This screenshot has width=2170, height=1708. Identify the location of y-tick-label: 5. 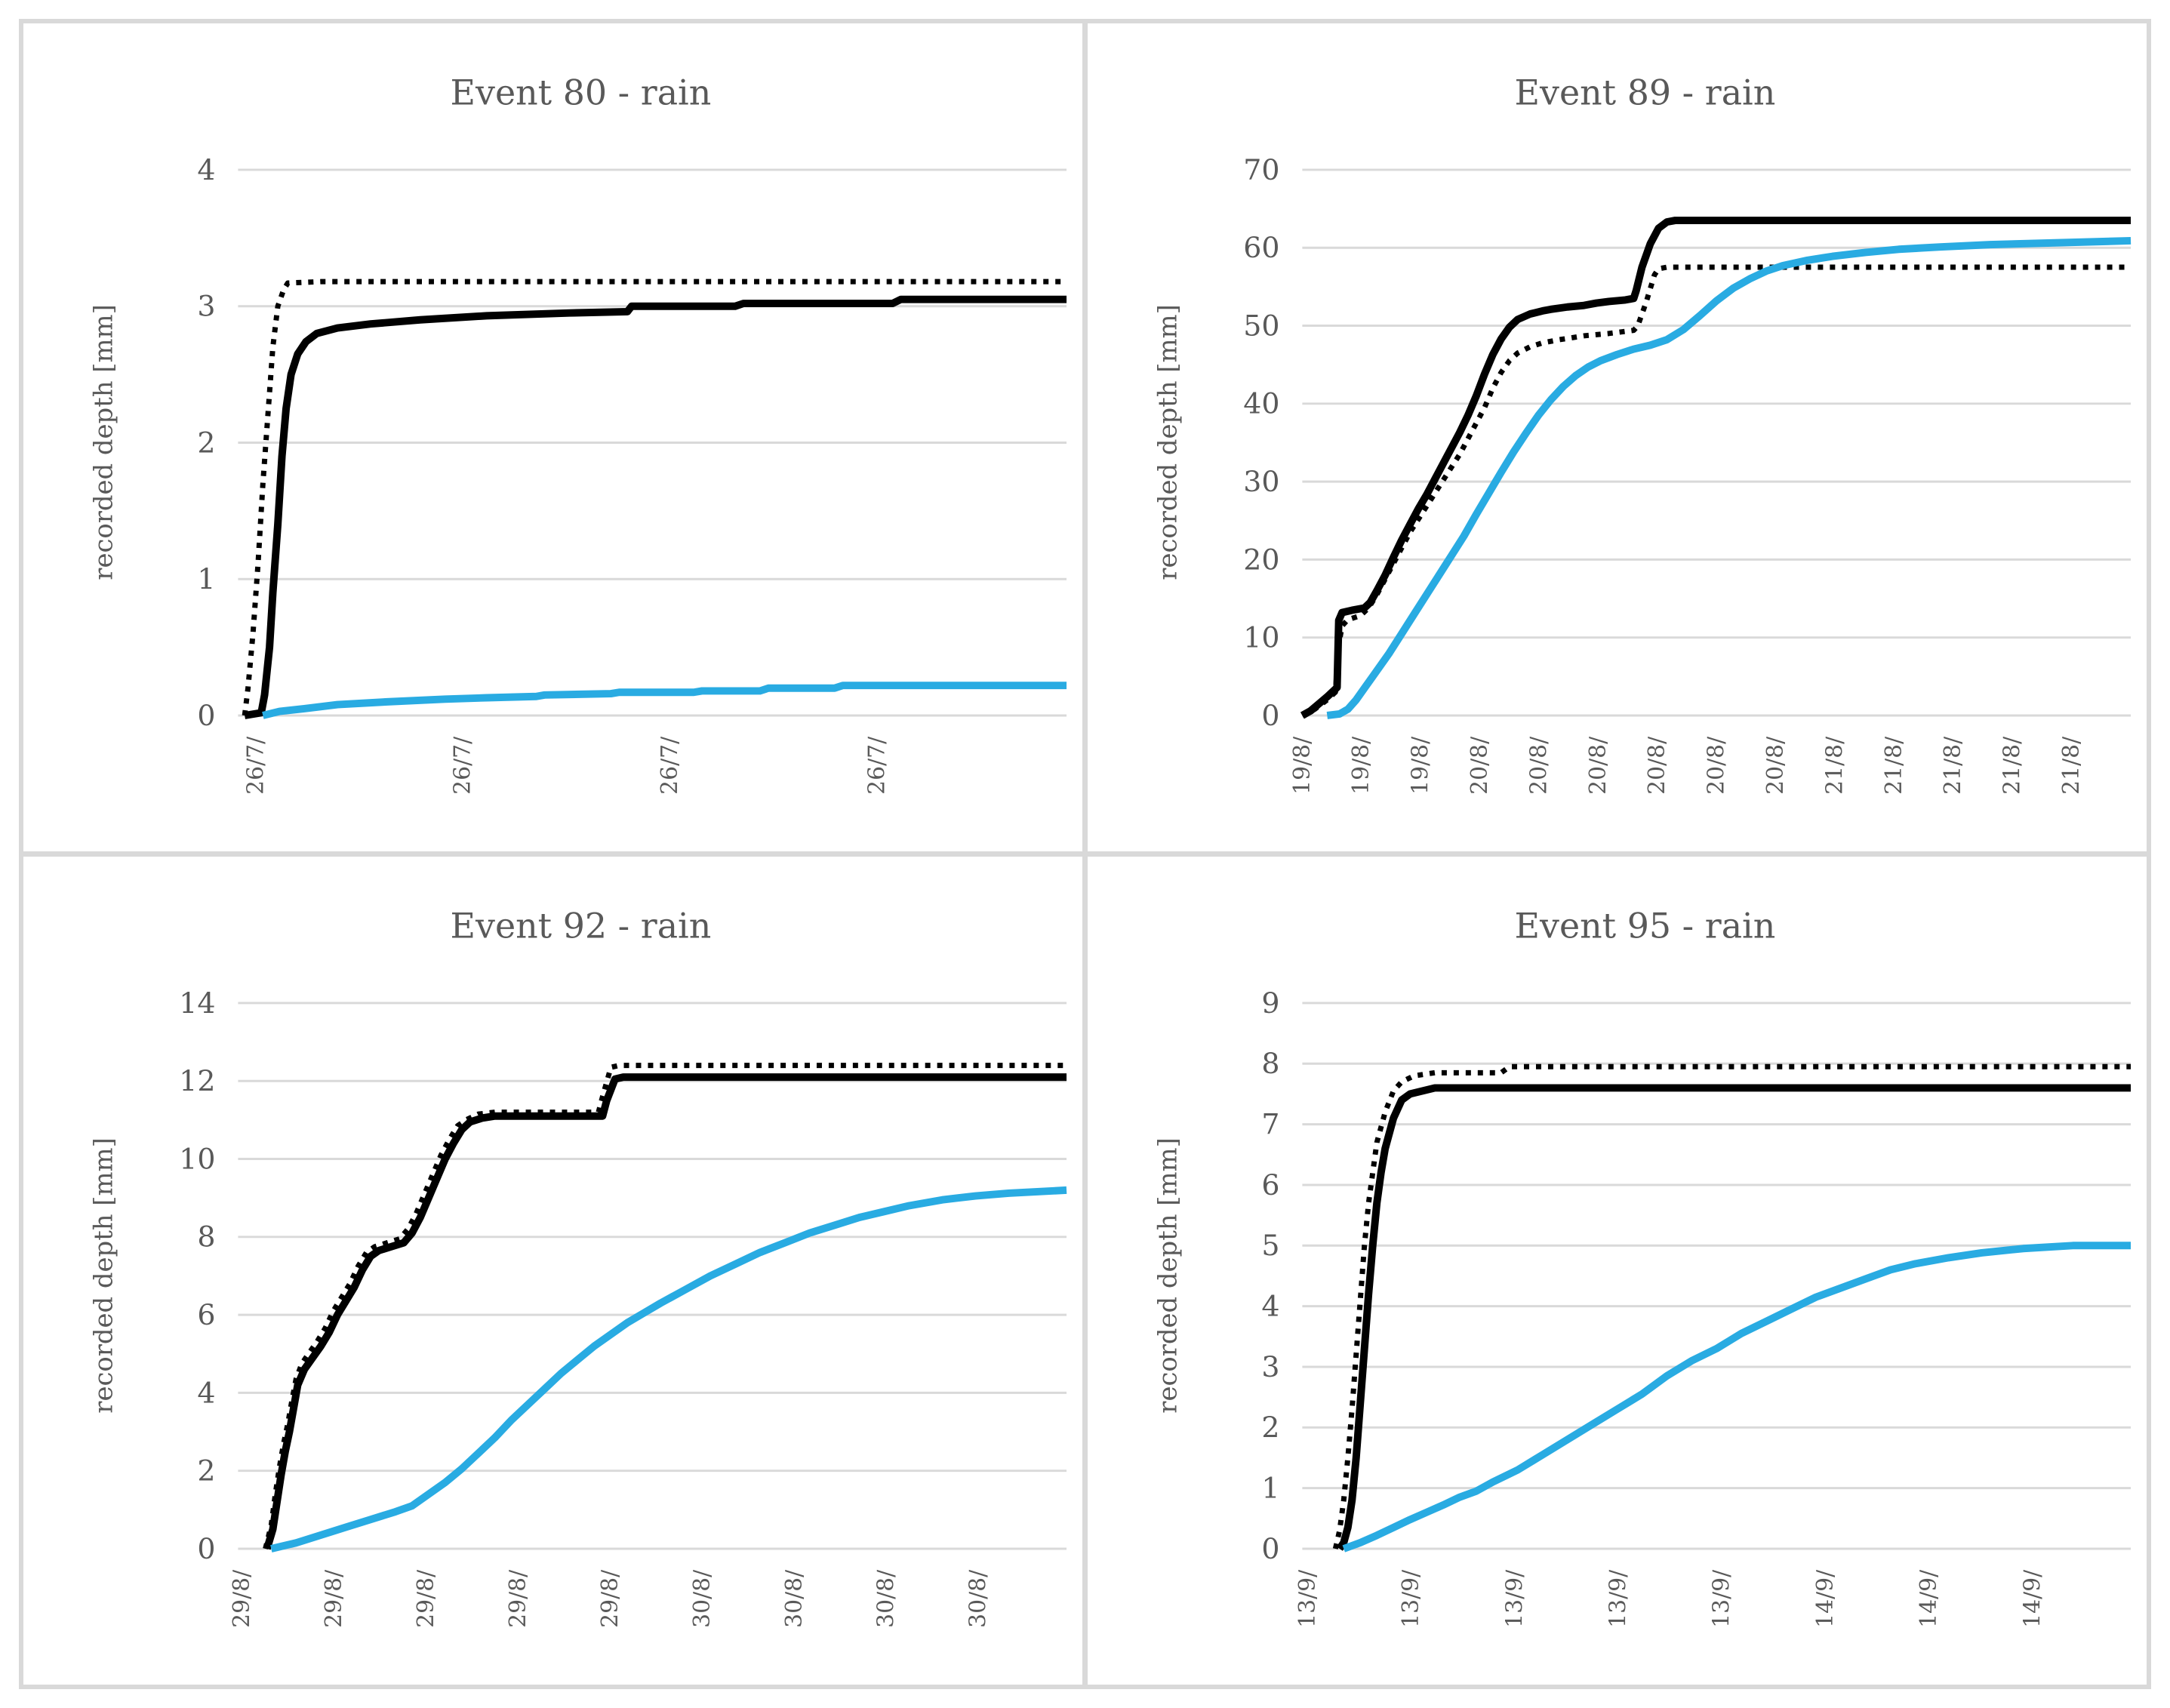
(1270, 1245).